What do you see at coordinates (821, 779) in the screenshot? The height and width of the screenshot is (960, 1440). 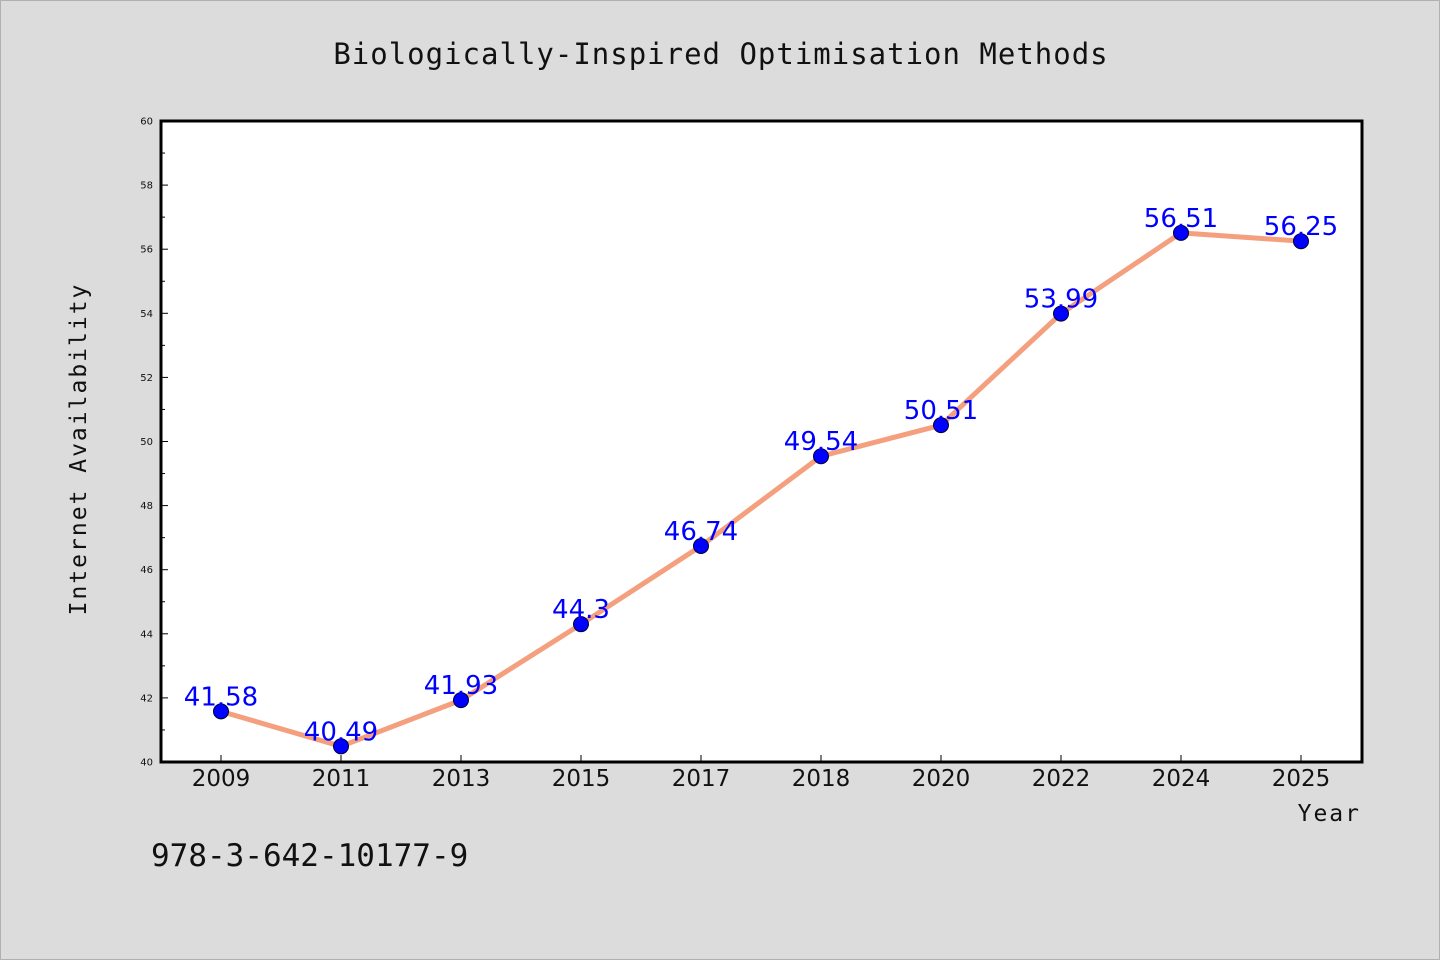 I see `x-tick-label: 2018` at bounding box center [821, 779].